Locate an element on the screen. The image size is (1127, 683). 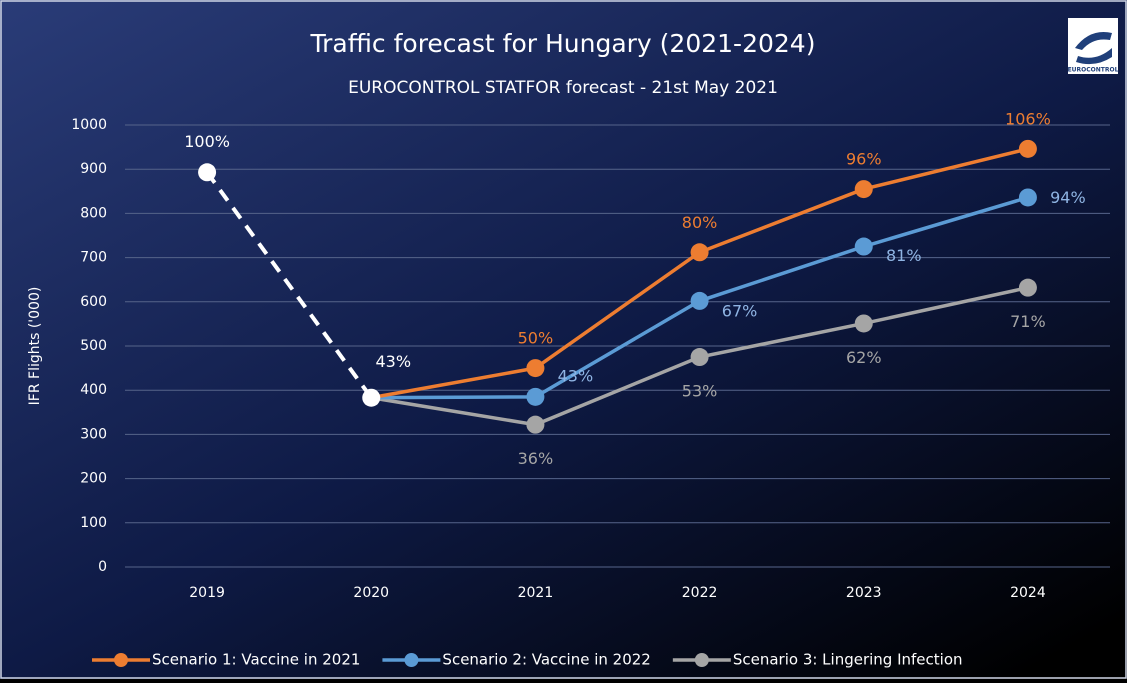
data-label: 106% is located at coordinates (1028, 118).